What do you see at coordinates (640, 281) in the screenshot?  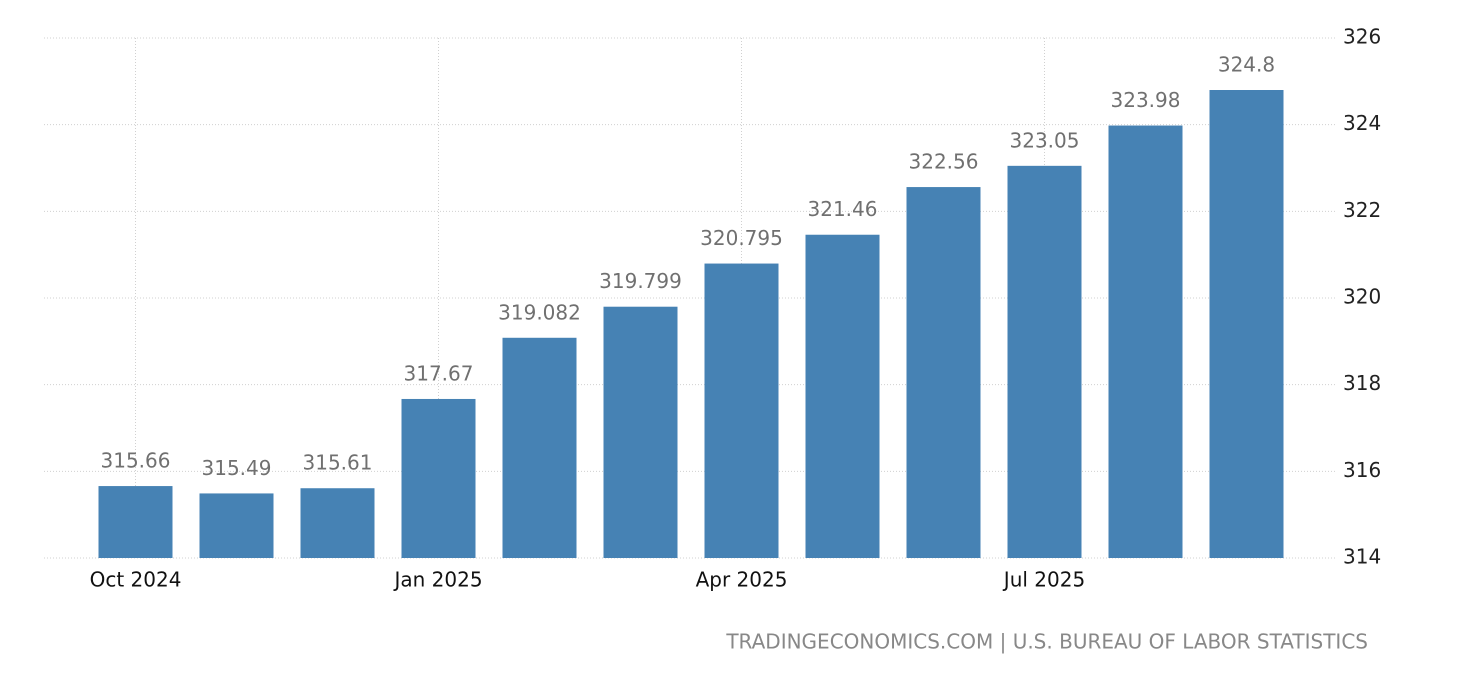 I see `data-label: 319.799` at bounding box center [640, 281].